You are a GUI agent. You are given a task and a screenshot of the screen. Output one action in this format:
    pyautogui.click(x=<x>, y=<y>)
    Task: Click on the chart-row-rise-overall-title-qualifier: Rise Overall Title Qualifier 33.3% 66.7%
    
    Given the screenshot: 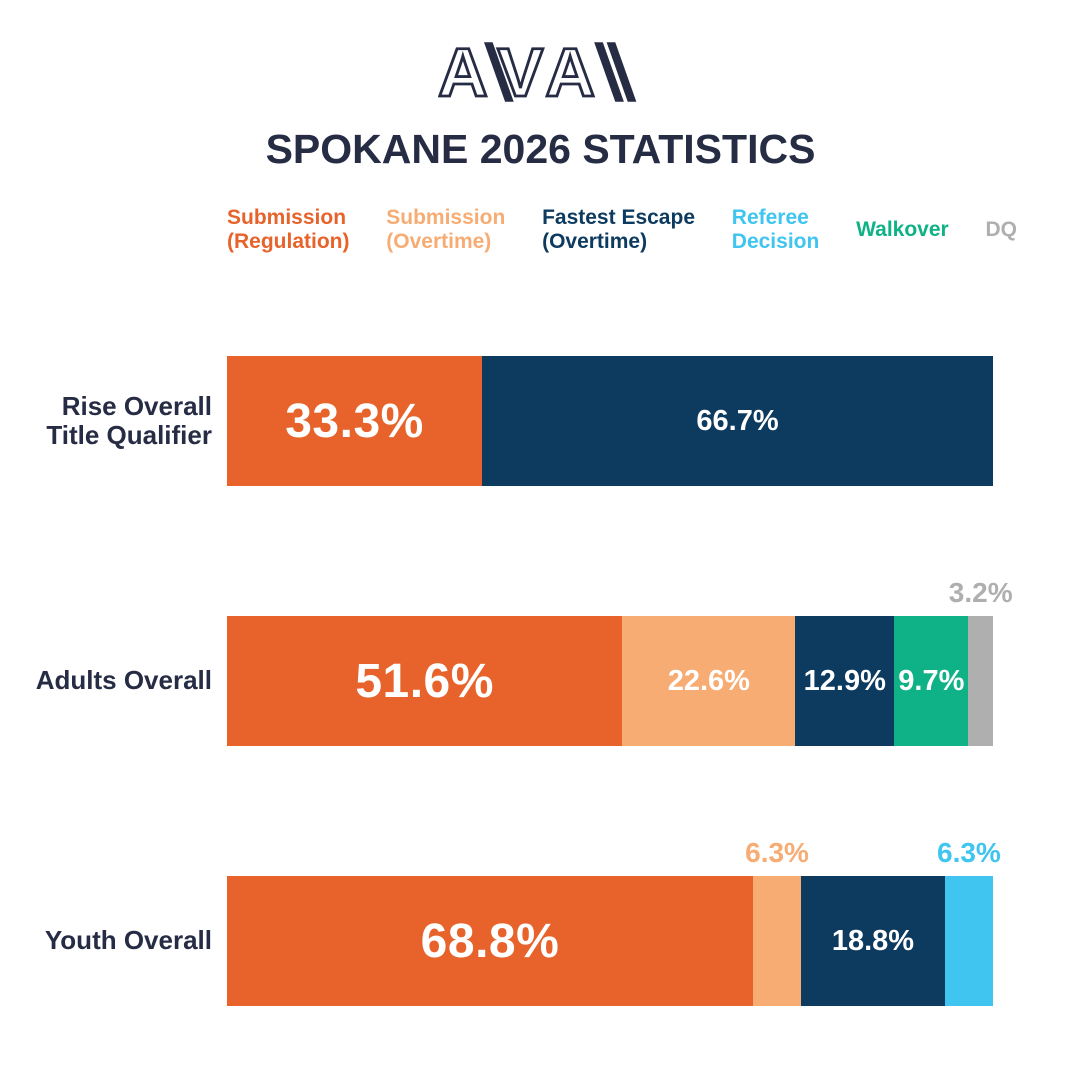 What is the action you would take?
    pyautogui.click(x=540, y=421)
    